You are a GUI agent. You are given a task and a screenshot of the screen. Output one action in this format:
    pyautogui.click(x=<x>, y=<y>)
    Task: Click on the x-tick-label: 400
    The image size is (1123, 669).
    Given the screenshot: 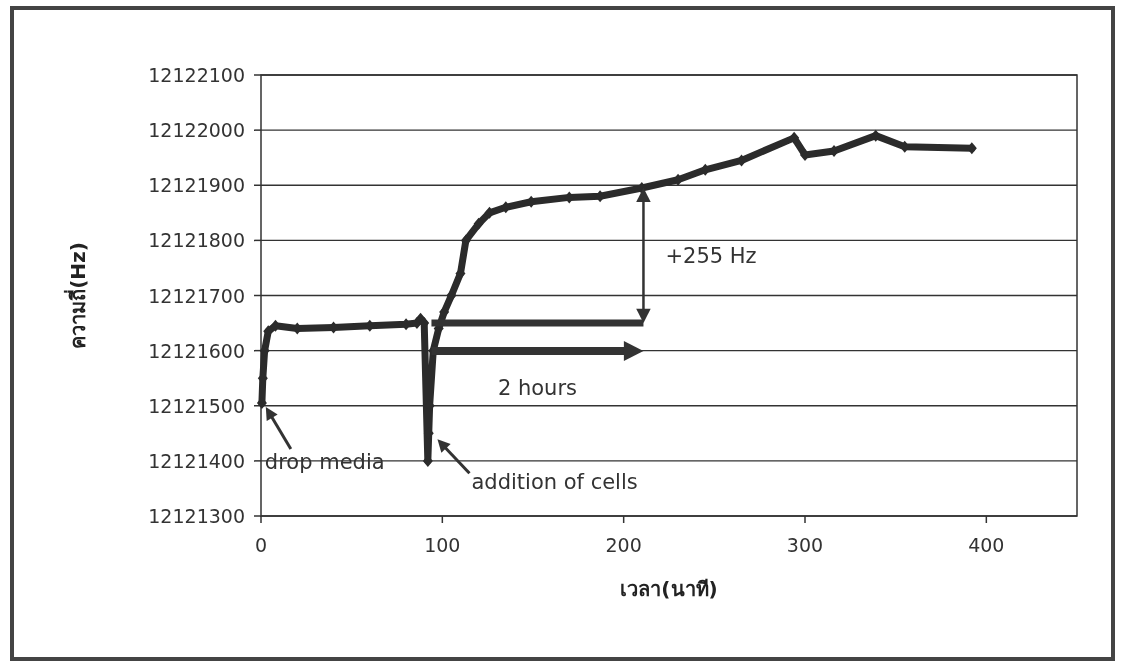 What is the action you would take?
    pyautogui.click(x=986, y=545)
    